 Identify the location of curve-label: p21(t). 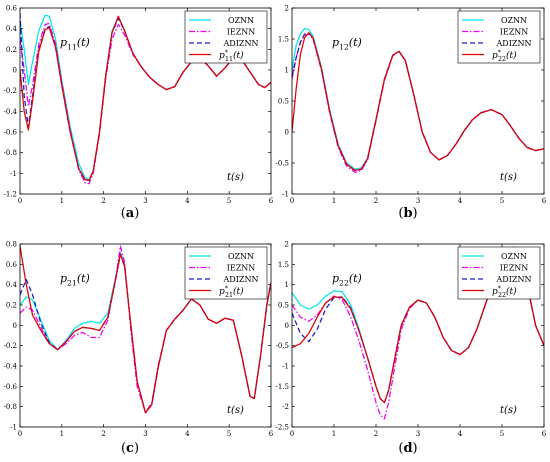
(75, 279).